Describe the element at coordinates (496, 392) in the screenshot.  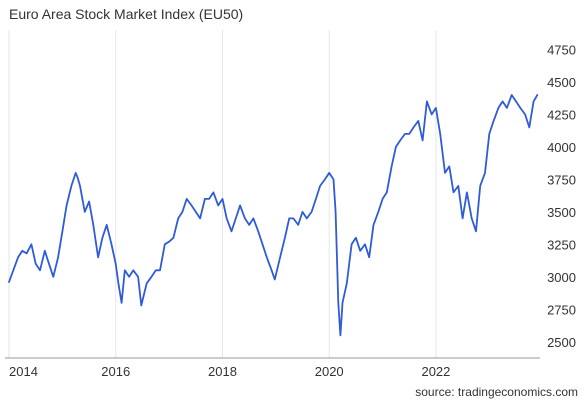
I see `source-credit: source: tradingeconomics.com` at that location.